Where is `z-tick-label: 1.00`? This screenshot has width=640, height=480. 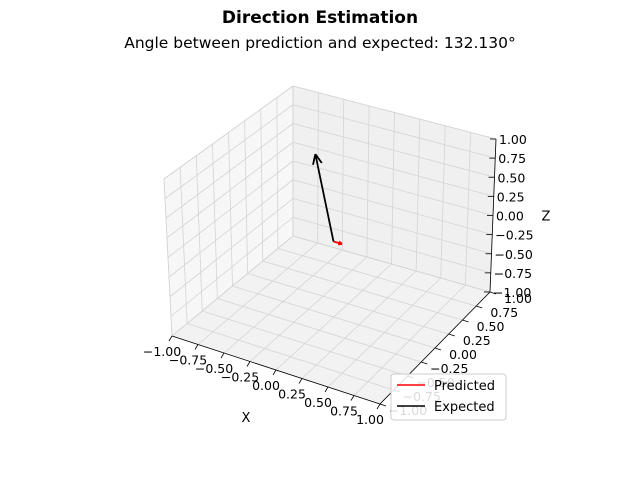 z-tick-label: 1.00 is located at coordinates (513, 139).